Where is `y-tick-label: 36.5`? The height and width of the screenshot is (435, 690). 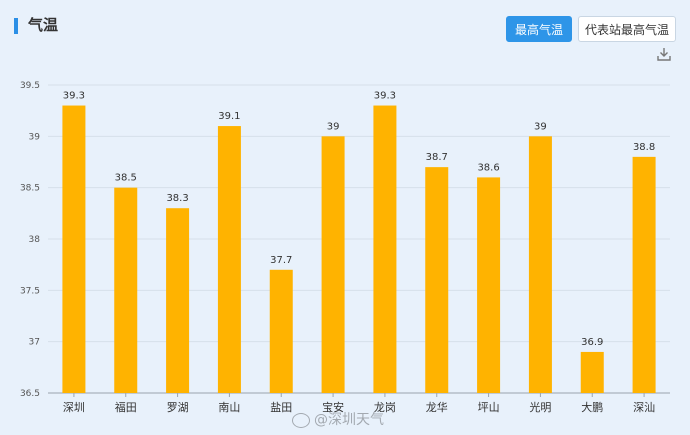
y-tick-label: 36.5 is located at coordinates (30, 394).